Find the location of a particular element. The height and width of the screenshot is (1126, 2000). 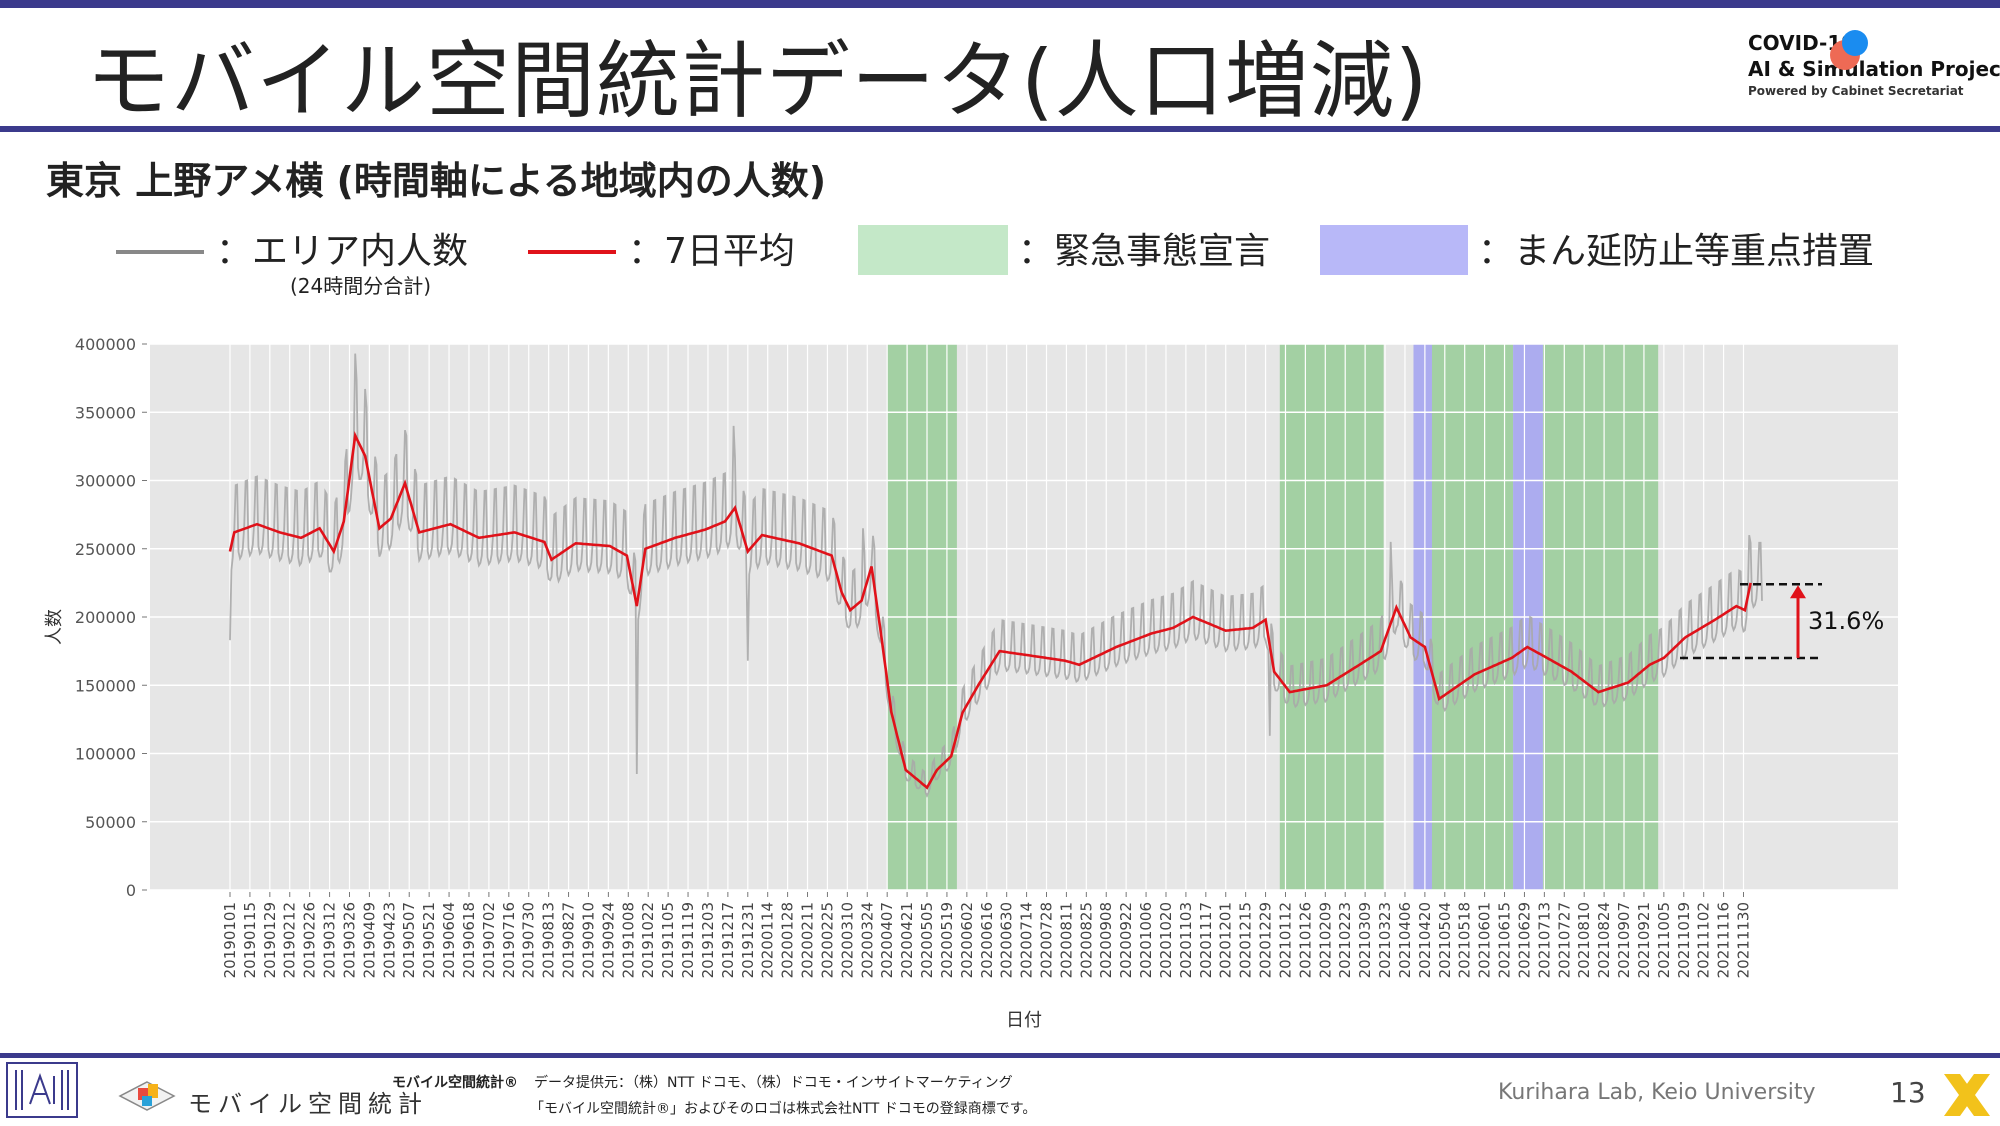

xtick-label-20210126: 20210126 is located at coordinates (1305, 940).